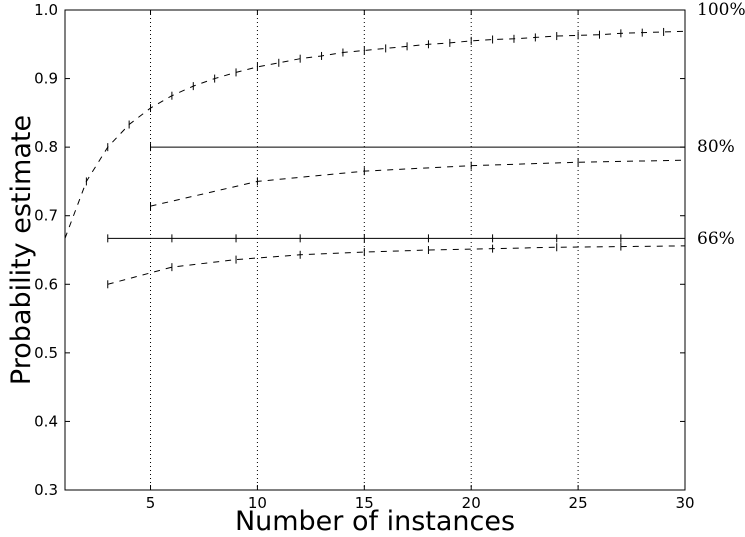 The height and width of the screenshot is (537, 745). I want to click on x-tick-label: 10, so click(257, 503).